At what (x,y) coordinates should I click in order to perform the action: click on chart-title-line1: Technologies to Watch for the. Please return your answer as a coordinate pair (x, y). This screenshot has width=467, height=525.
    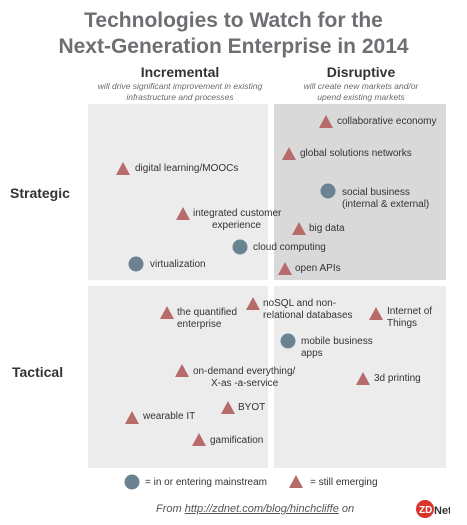
    Looking at the image, I should click on (233, 20).